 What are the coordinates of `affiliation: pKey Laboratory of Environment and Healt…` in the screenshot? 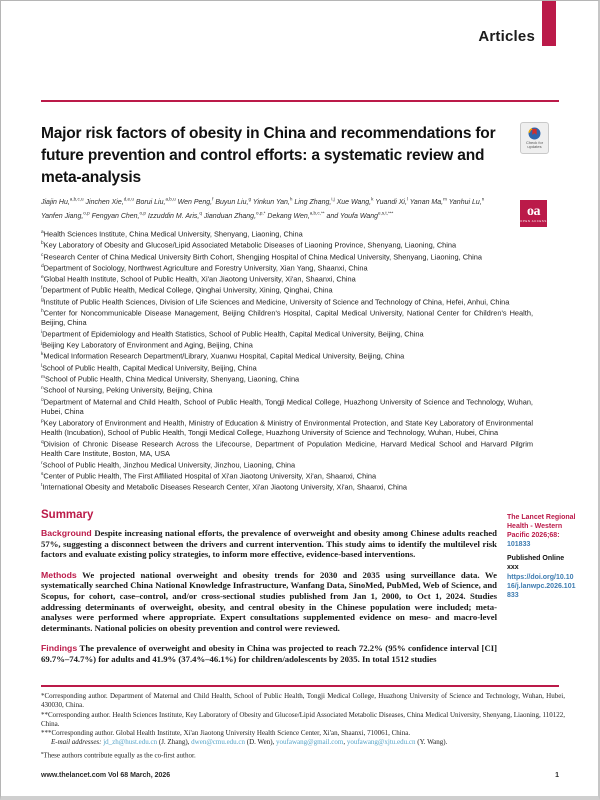 It's located at (287, 427).